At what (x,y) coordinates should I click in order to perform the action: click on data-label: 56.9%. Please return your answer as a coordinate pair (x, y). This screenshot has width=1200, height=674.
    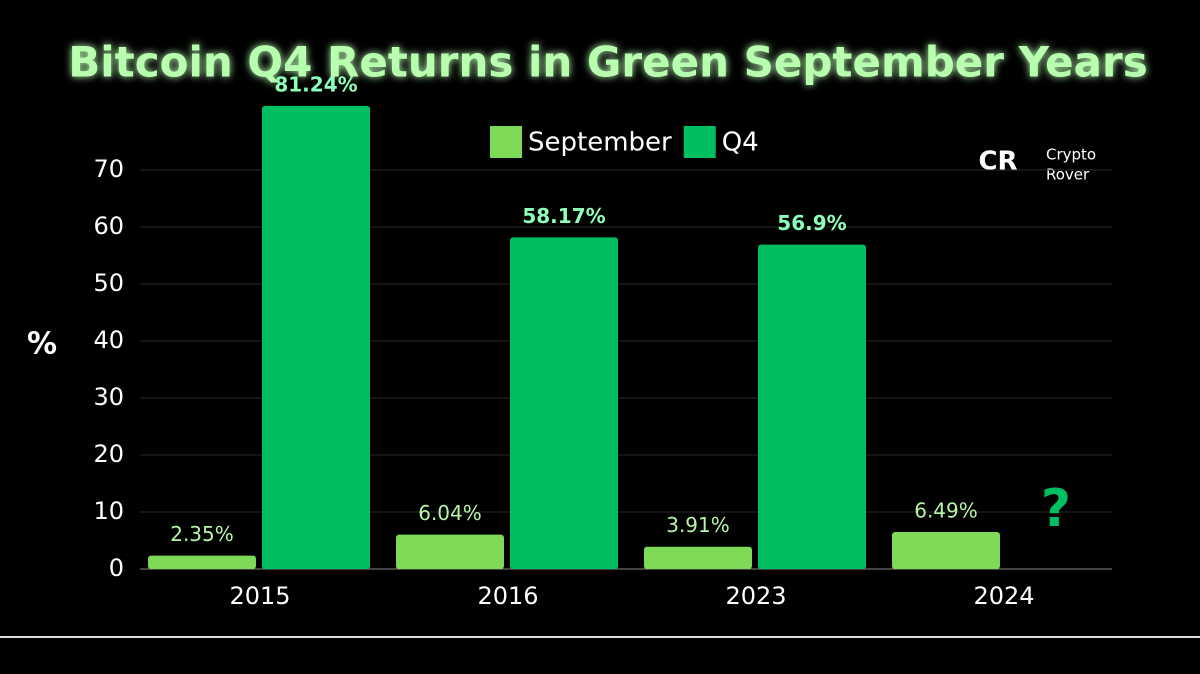
    Looking at the image, I should click on (811, 223).